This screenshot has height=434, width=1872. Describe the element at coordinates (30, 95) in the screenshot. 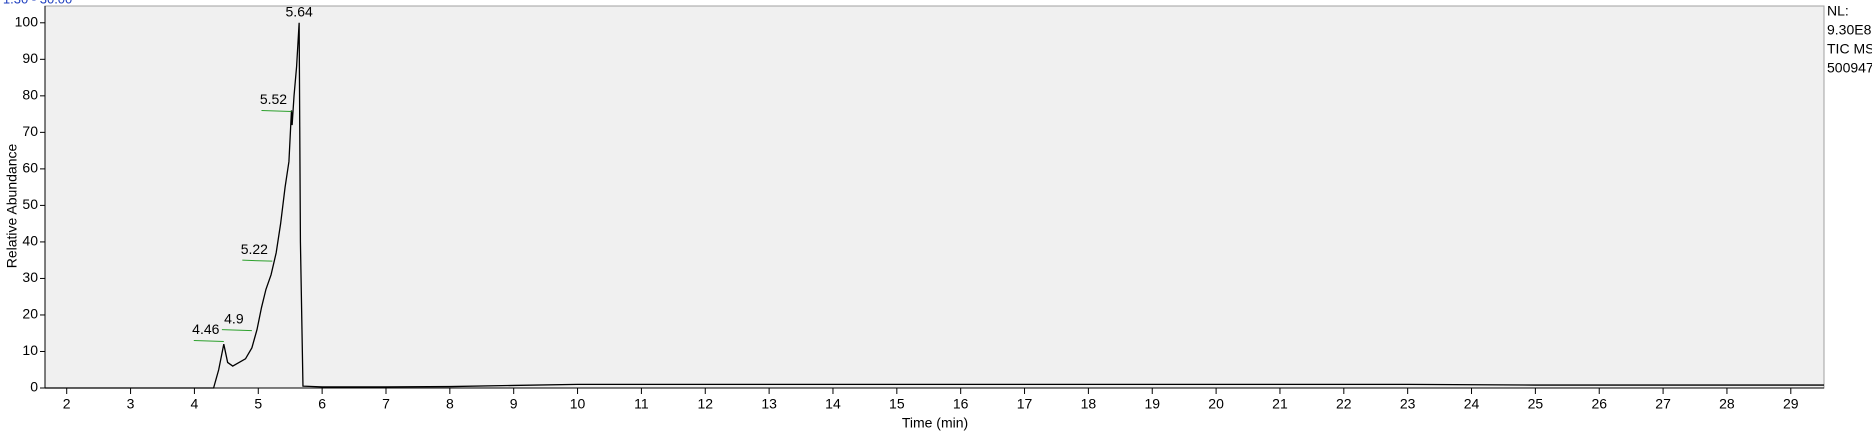

I see `y-tick-label: 80` at that location.